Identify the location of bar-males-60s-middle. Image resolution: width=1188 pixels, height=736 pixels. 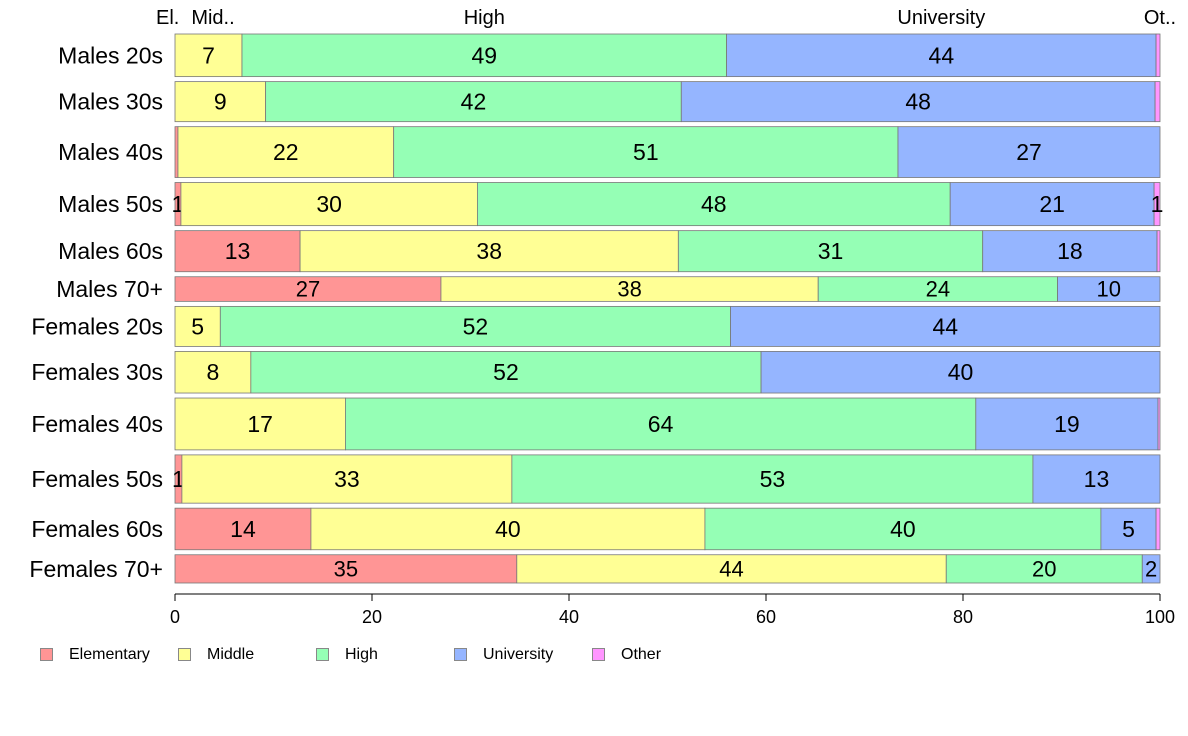
(489, 251).